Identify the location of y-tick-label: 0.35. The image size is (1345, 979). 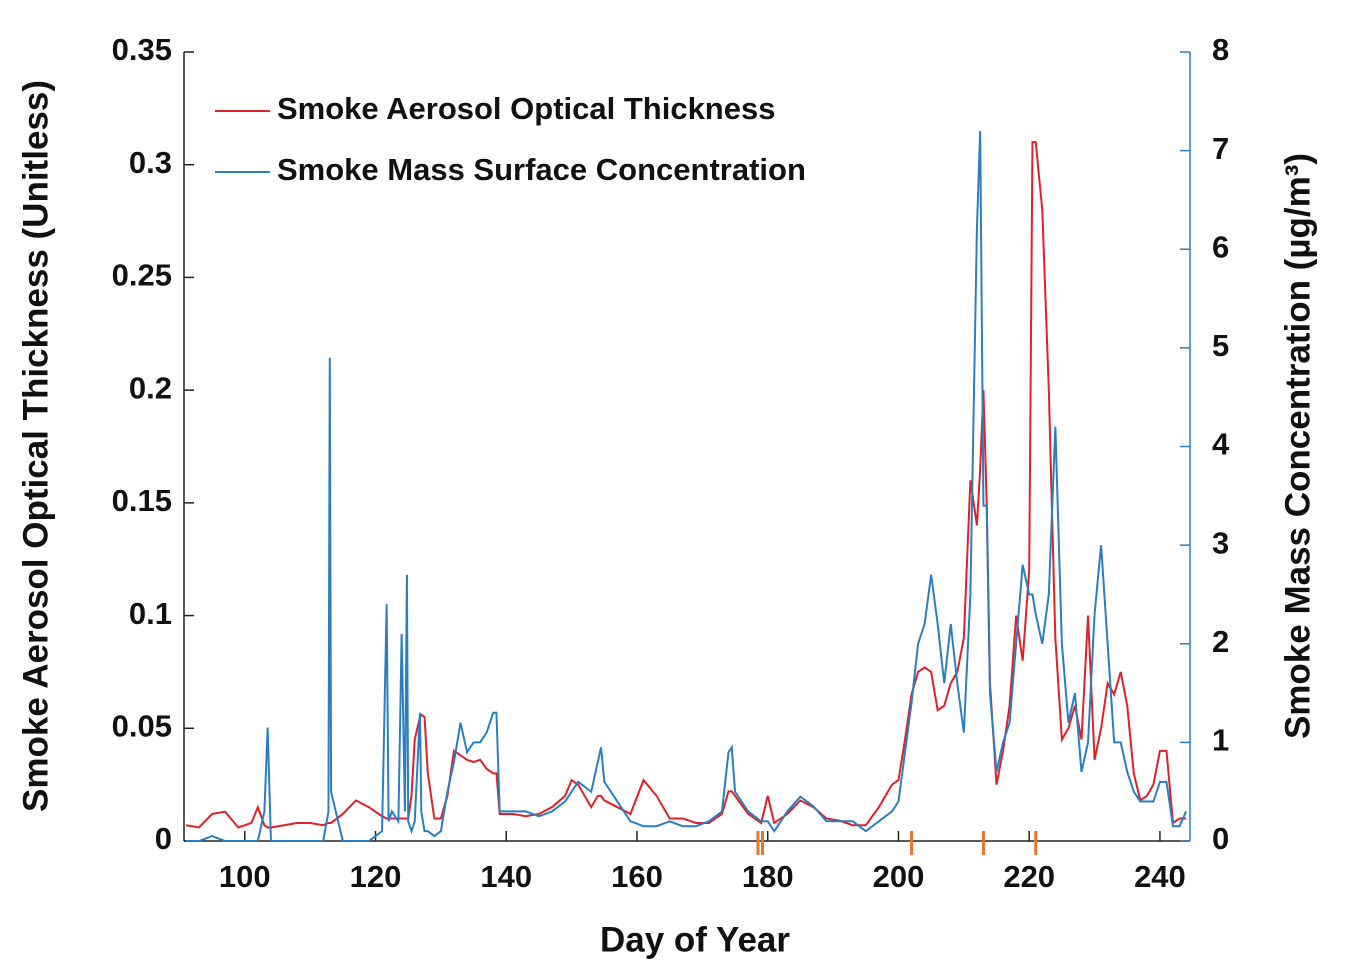
(142, 49).